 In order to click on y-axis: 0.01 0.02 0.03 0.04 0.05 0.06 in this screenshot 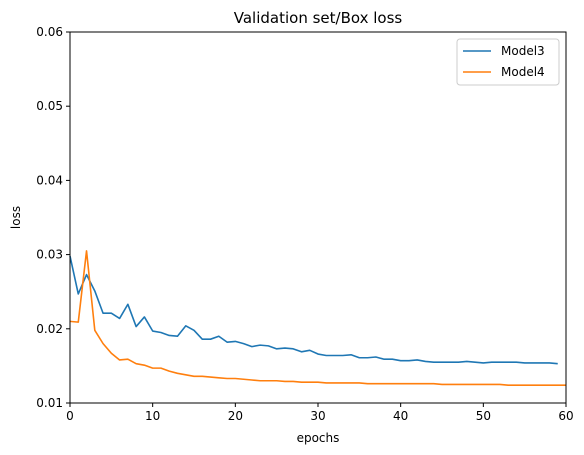, I will do `click(53, 217)`.